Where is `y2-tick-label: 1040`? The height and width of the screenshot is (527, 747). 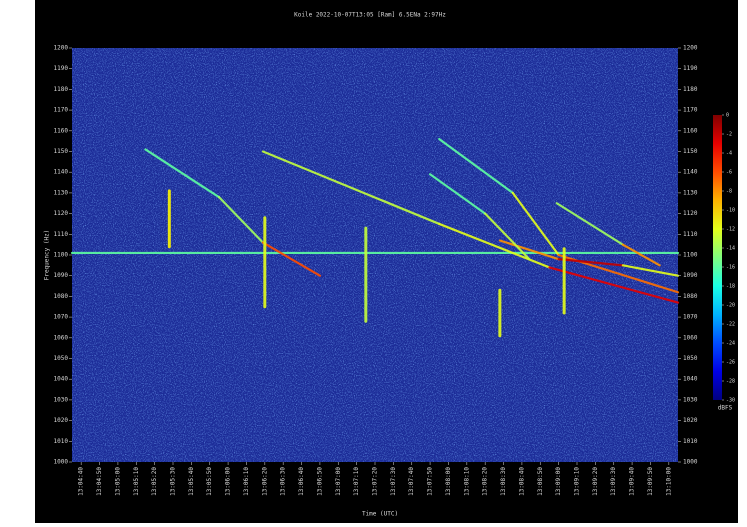 y2-tick-label: 1040 is located at coordinates (690, 379).